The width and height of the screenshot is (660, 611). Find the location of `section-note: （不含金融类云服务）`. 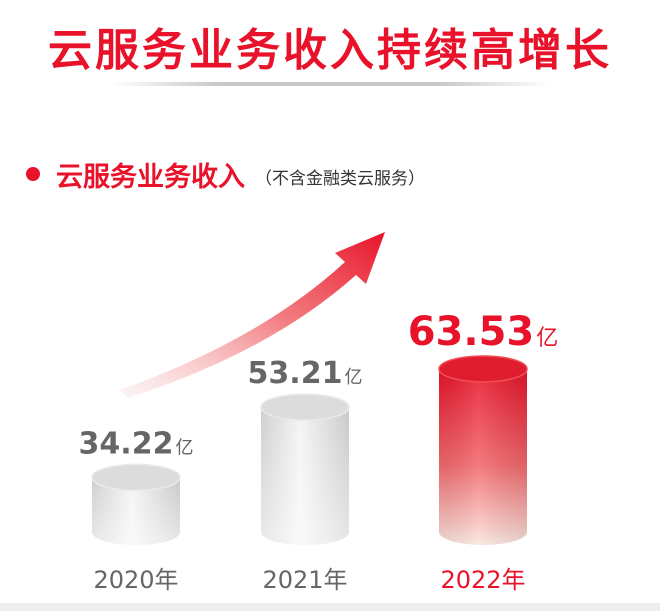

section-note: （不含金融类云服务） is located at coordinates (340, 178).